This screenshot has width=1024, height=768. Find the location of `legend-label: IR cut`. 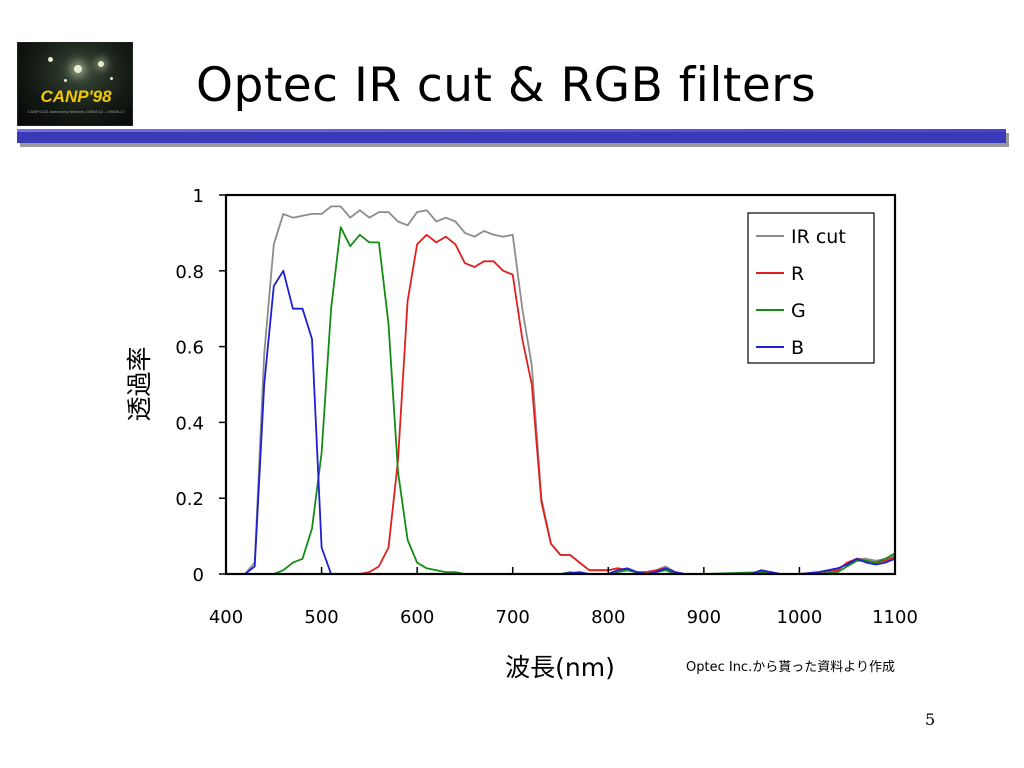

legend-label: IR cut is located at coordinates (818, 237).